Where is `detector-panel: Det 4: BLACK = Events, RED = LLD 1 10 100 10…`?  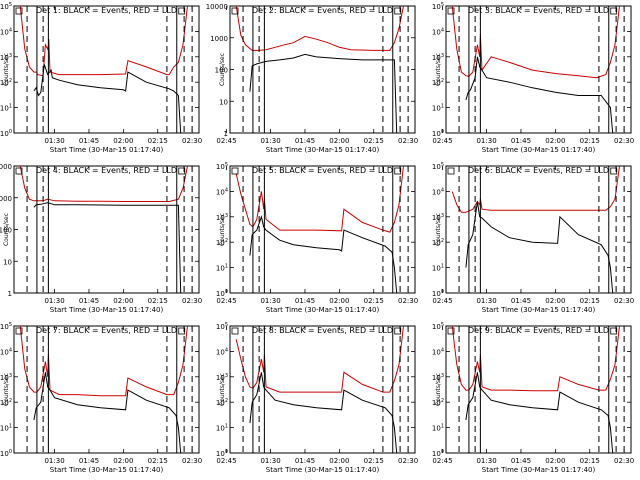 detector-panel: Det 4: BLACK = Events, RED = LLD 1 10 100 10… is located at coordinates (118, 238).